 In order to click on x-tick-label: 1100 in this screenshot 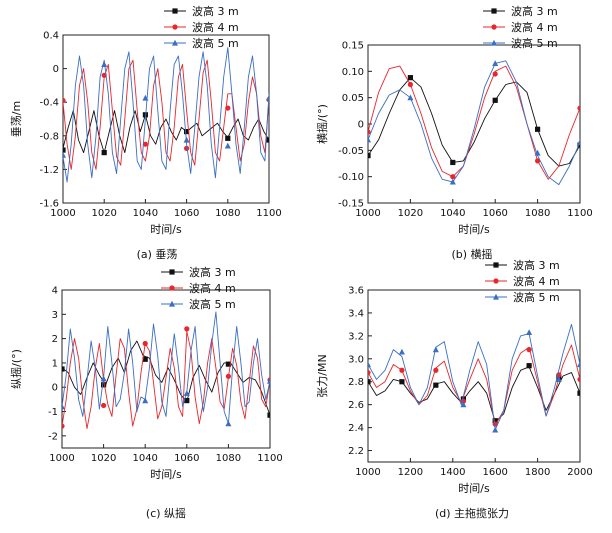, I will do `click(268, 213)`.